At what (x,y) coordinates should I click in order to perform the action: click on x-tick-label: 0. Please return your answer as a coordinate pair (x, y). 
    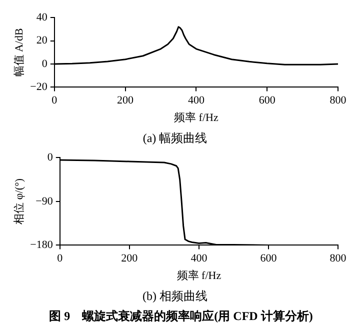
    Looking at the image, I should click on (60, 258).